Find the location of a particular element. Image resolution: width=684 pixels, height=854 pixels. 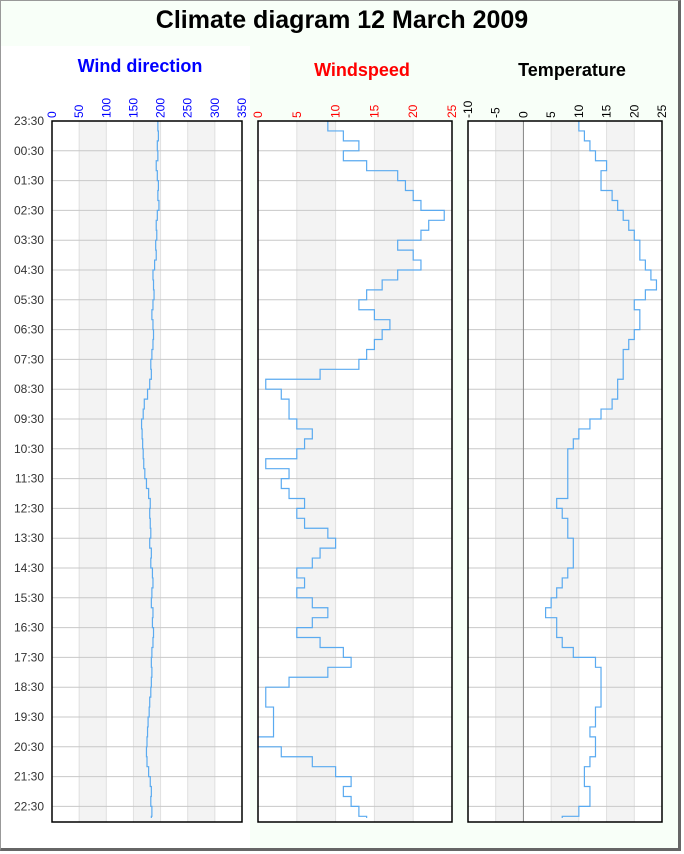

time-tick-label: 03:30 is located at coordinates (29, 240).